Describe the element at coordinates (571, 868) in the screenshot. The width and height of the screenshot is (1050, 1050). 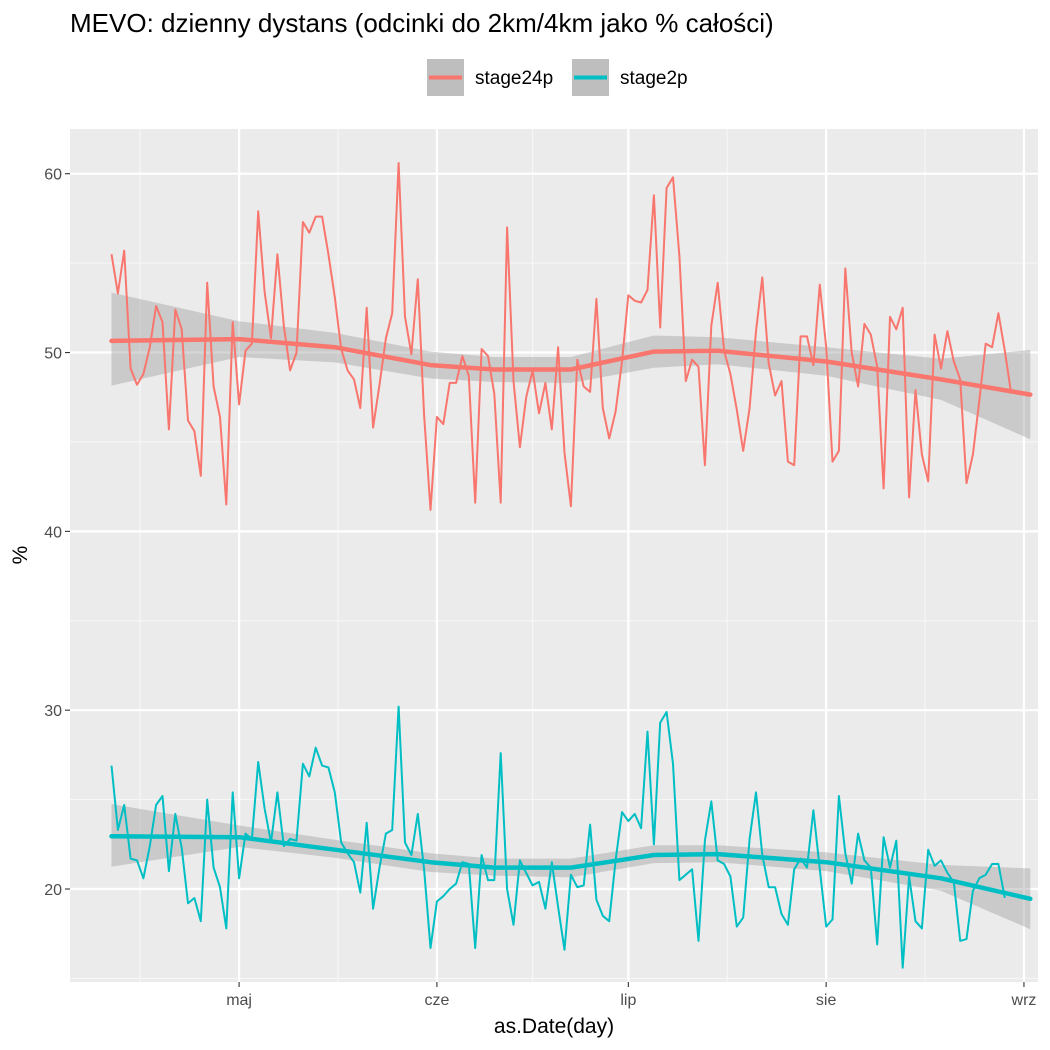
I see `smooth-line-stage2p` at that location.